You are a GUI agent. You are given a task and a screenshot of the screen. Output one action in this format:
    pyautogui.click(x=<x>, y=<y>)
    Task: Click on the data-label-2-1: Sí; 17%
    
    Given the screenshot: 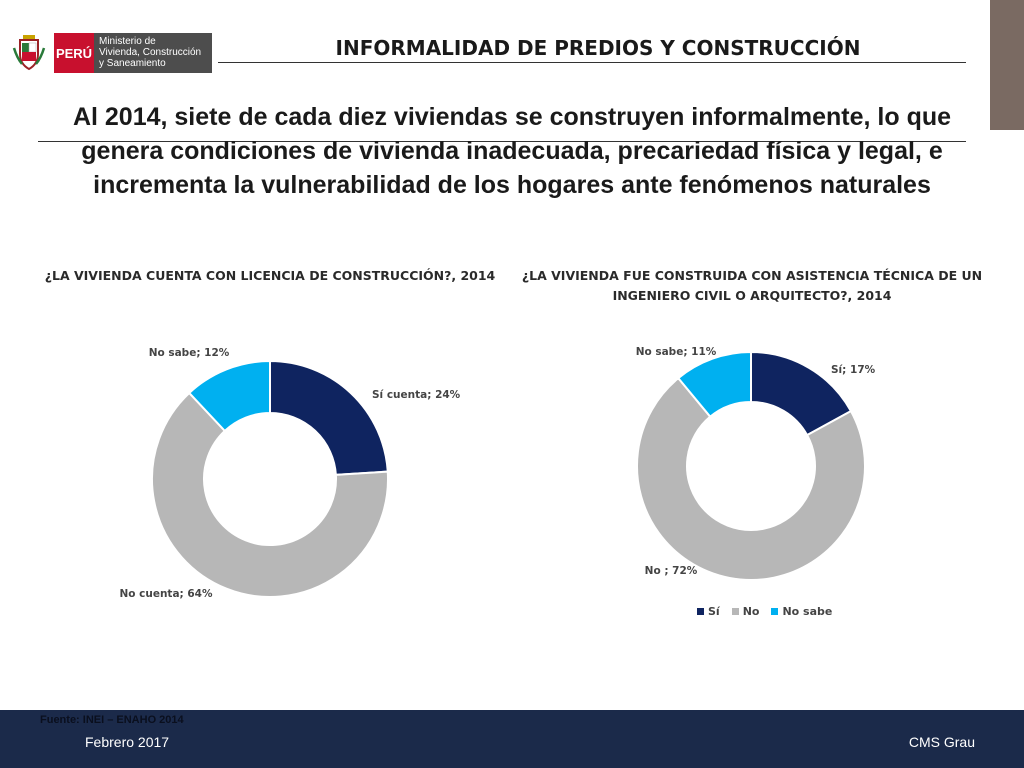 What is the action you would take?
    pyautogui.click(x=853, y=370)
    